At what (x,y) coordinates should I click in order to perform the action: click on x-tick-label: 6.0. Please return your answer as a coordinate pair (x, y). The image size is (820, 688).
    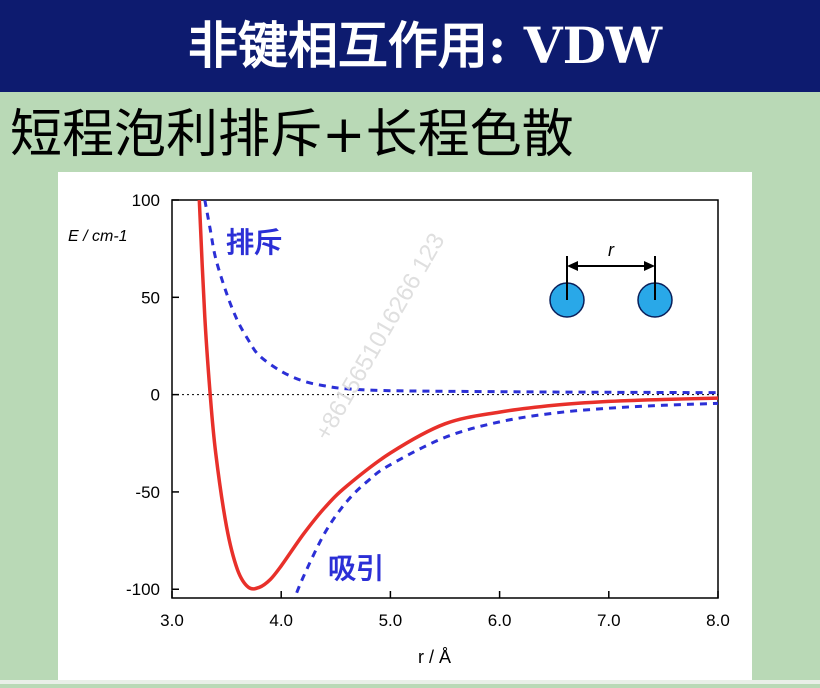
    Looking at the image, I should click on (500, 620).